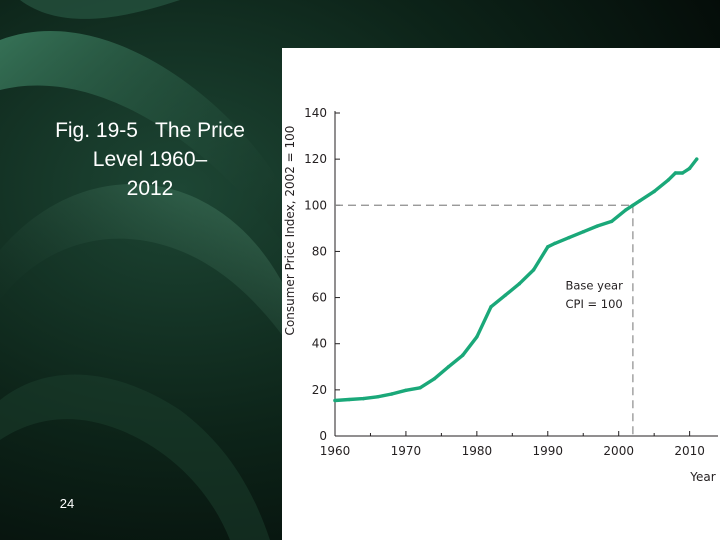  I want to click on y-tick-label: 60, so click(319, 298).